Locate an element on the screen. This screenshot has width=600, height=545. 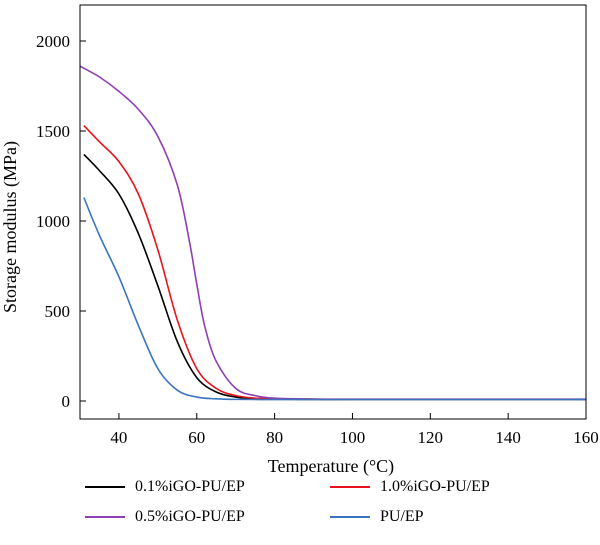
legend-item-1-0-igo: 1.0%iGO-PU/EP is located at coordinates (410, 487).